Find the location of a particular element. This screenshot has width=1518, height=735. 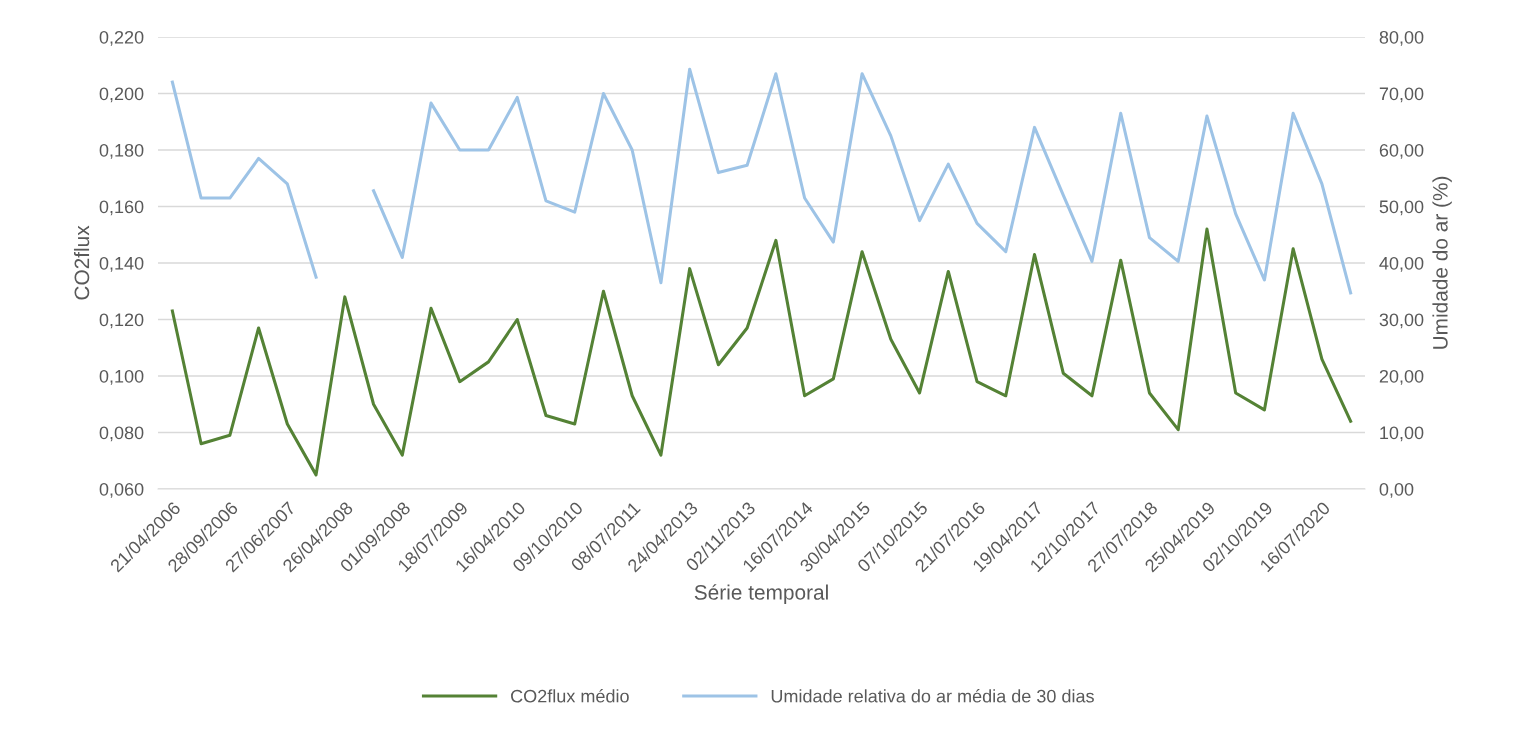

y2-tick-label: 60,00 is located at coordinates (1401, 151).